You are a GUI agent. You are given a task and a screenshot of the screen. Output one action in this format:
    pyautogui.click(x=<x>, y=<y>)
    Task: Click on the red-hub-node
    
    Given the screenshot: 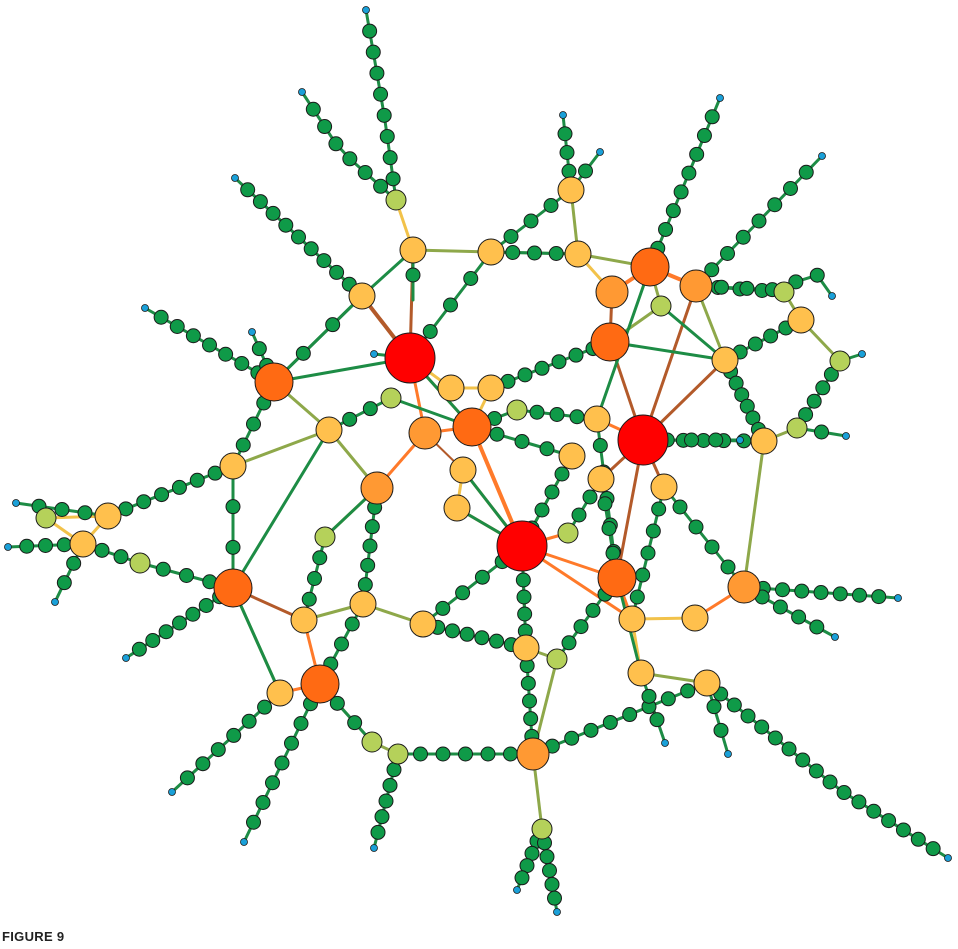 What is the action you would take?
    pyautogui.click(x=643, y=440)
    